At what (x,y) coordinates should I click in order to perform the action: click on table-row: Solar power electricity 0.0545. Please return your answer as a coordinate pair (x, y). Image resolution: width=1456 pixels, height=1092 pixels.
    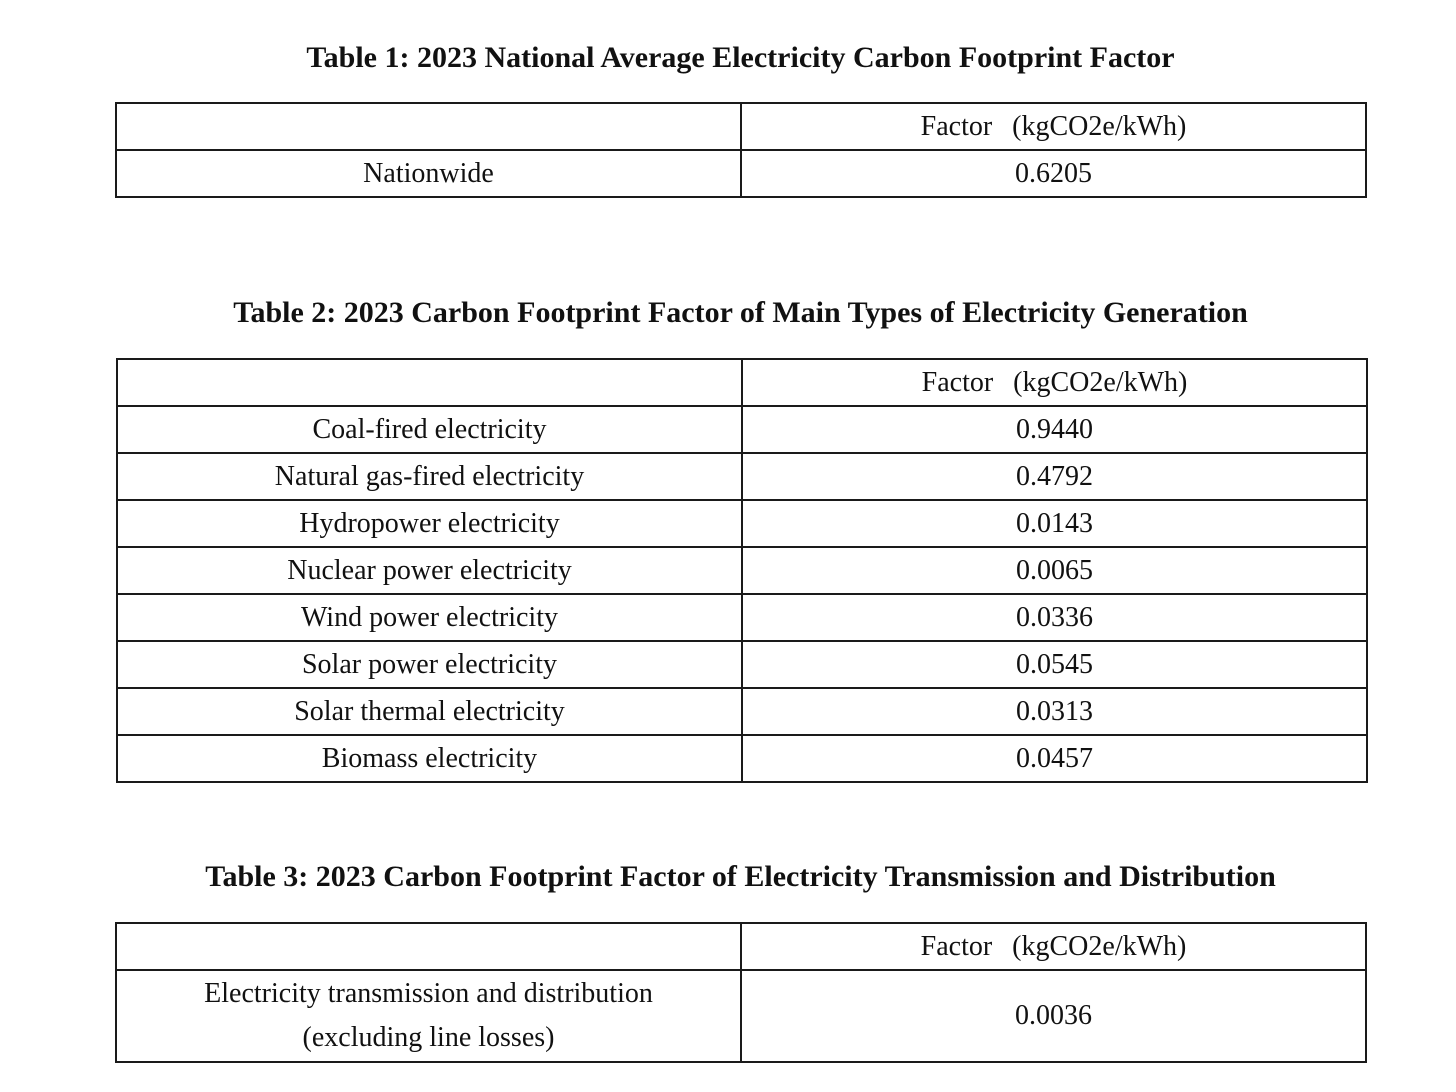
    Looking at the image, I should click on (742, 664).